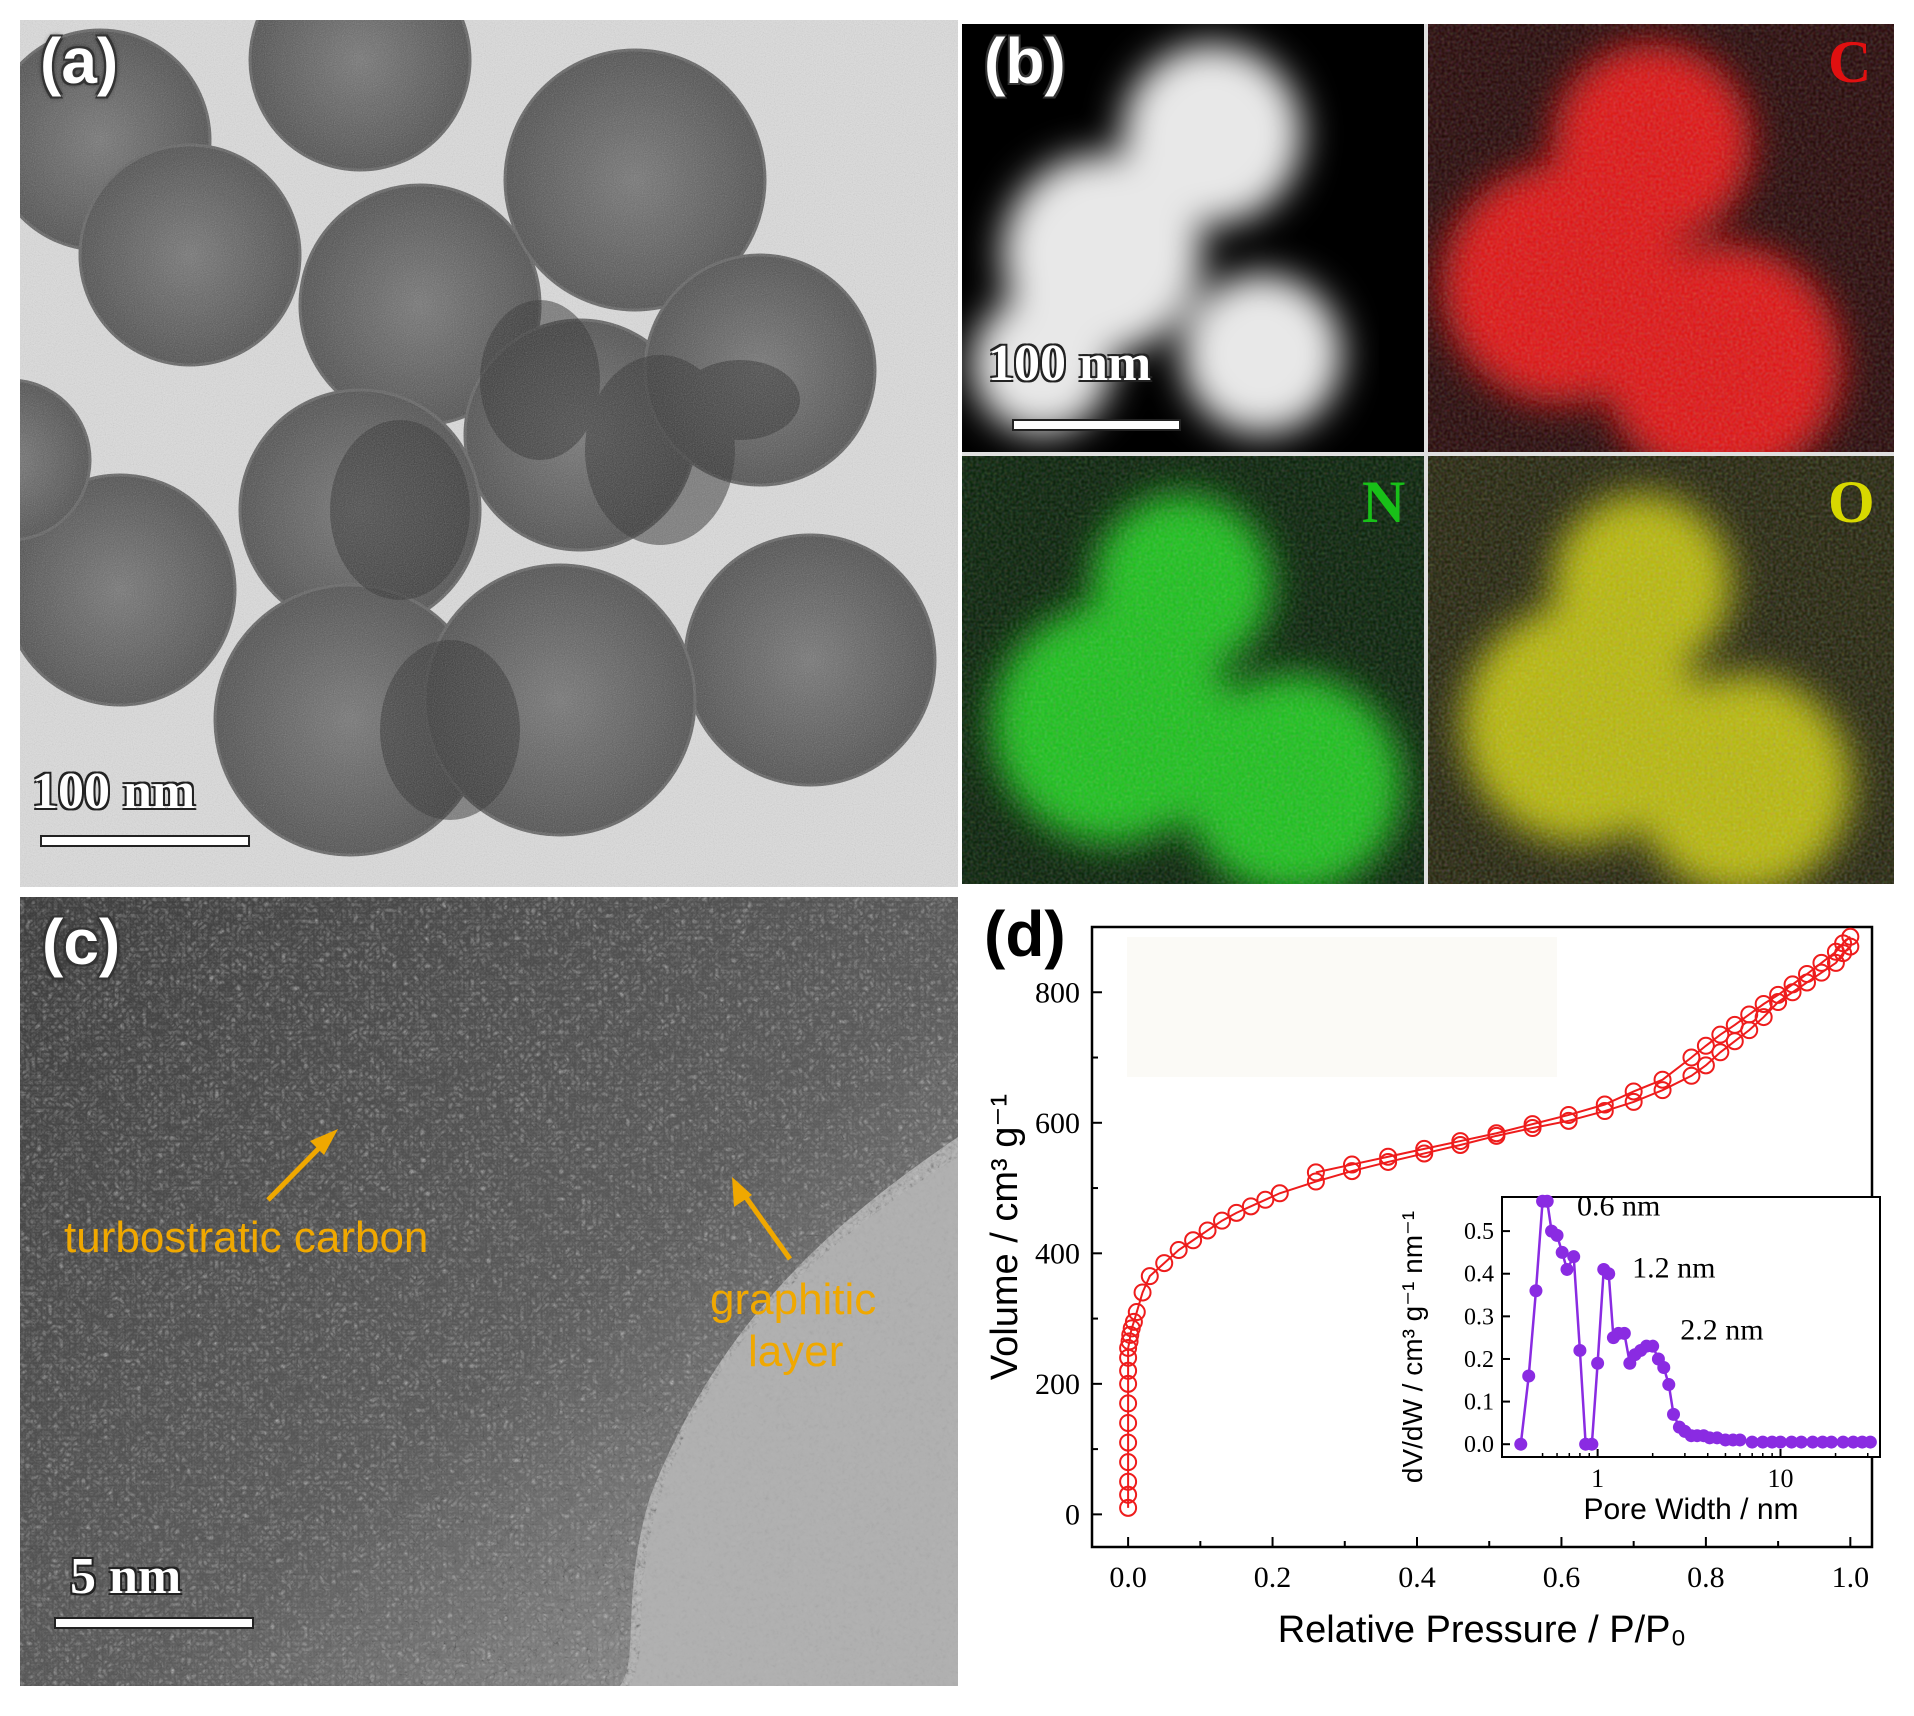 The image size is (1914, 1716). I want to click on scale-bar-label-c: 5 nm, so click(126, 1576).